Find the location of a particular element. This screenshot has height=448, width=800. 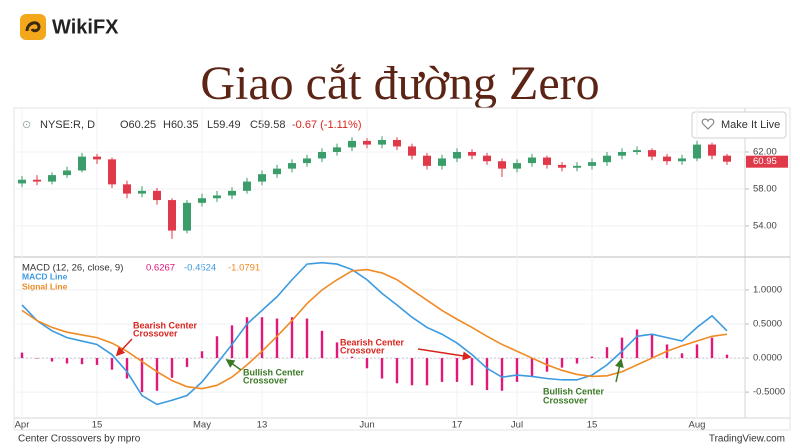

ohlc-low: L59.49 is located at coordinates (224, 125).